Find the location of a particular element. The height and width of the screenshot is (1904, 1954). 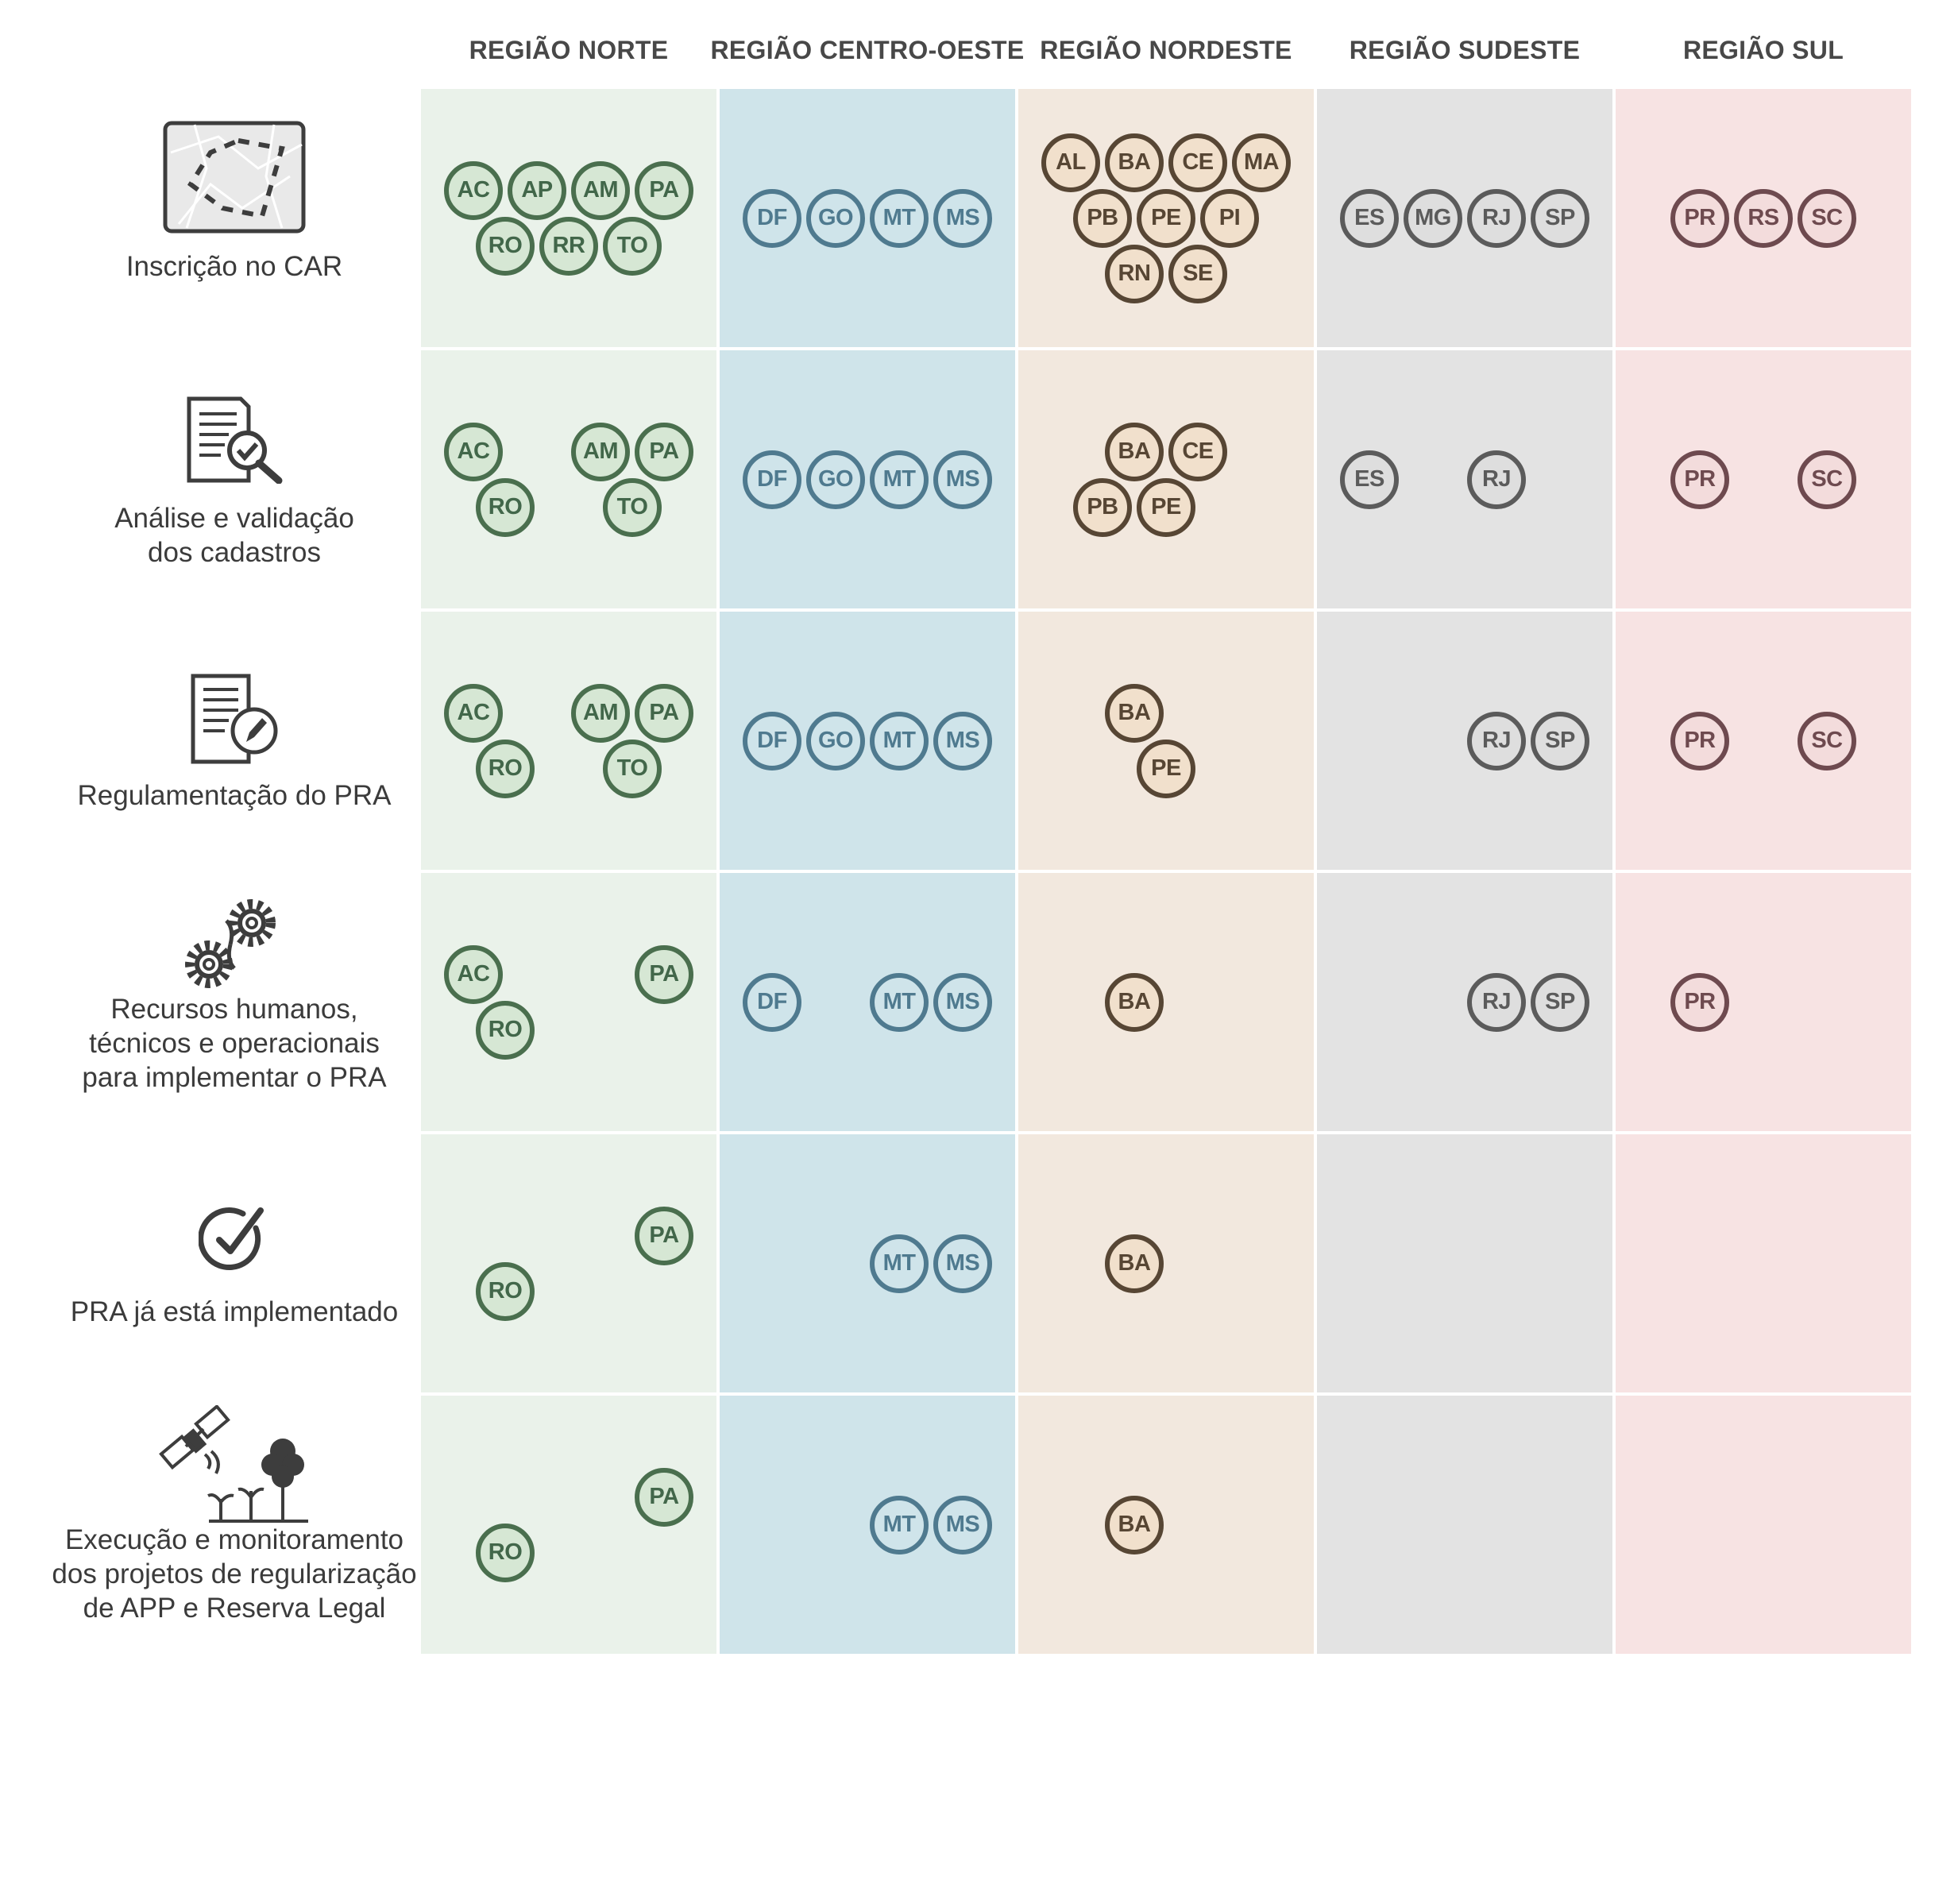

row-label-3: Regulamentação do PRA is located at coordinates (234, 795).